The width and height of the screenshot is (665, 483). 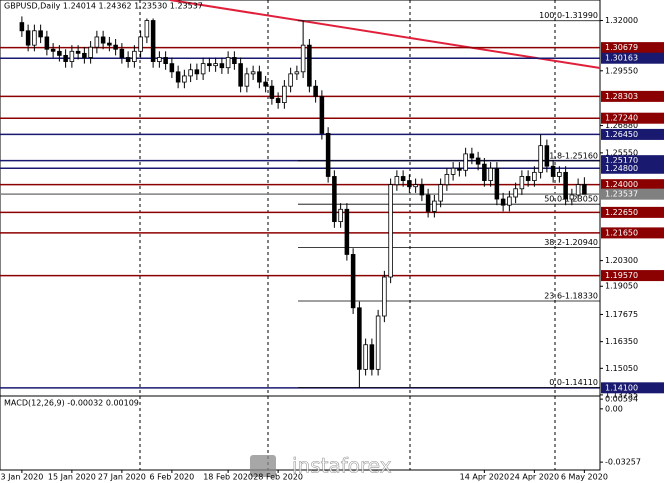 I want to click on level-tag: 1.21650, so click(x=632, y=233).